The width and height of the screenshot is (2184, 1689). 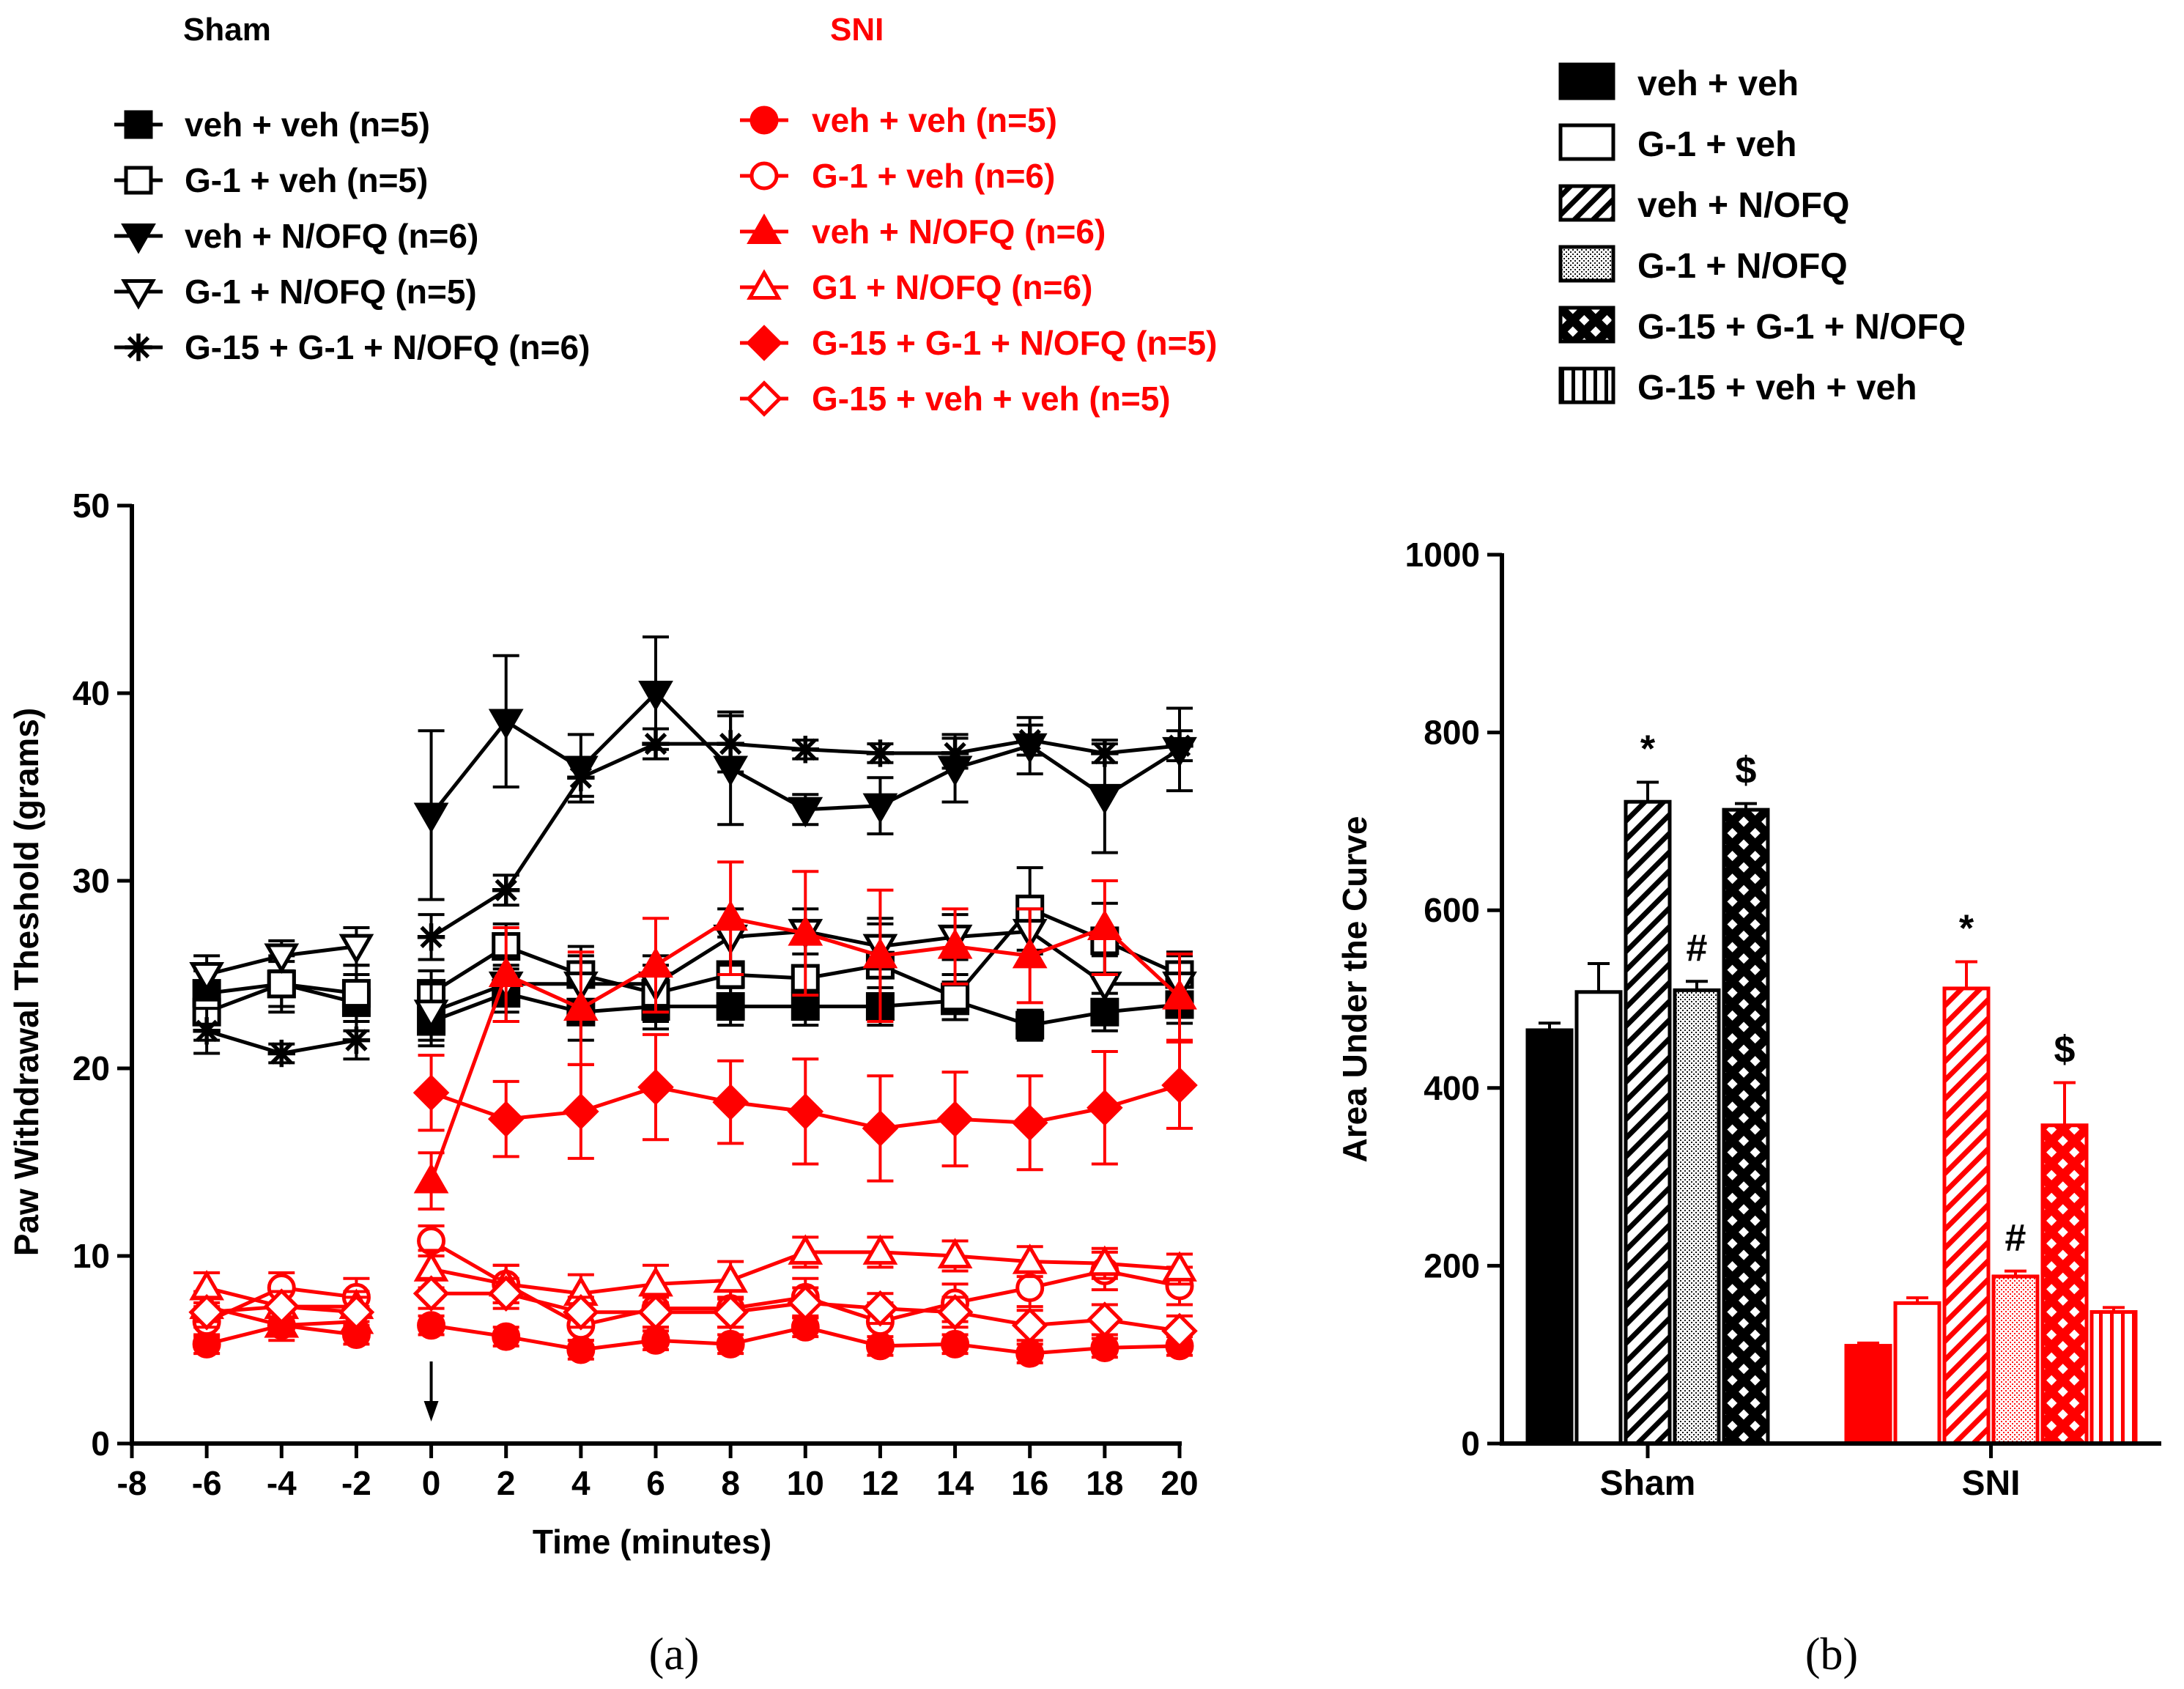 What do you see at coordinates (1991, 1483) in the screenshot?
I see `chart-b-x-tick-label: SNI` at bounding box center [1991, 1483].